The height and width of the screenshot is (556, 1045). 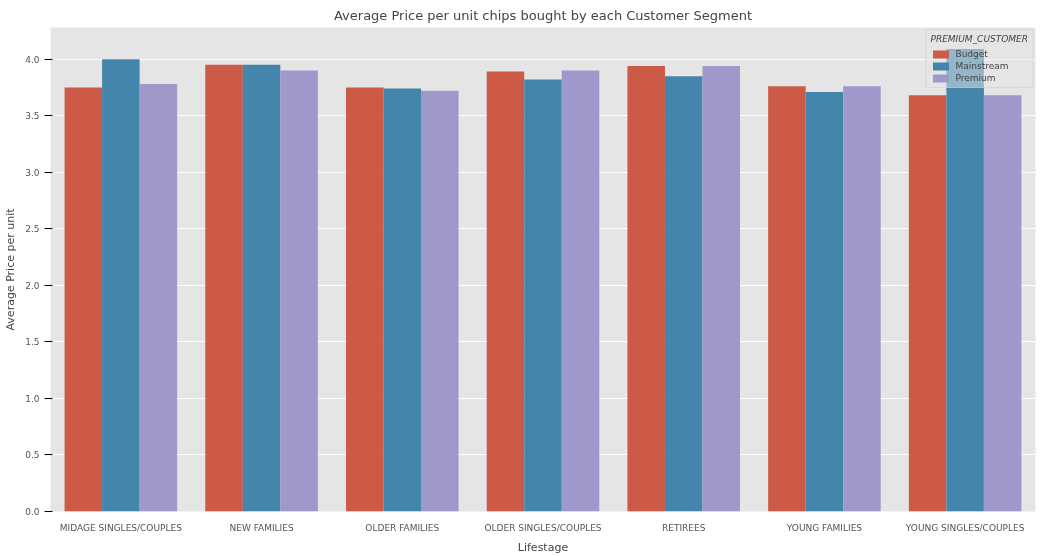 I want to click on y-tick-label: 3.5, so click(x=32, y=116).